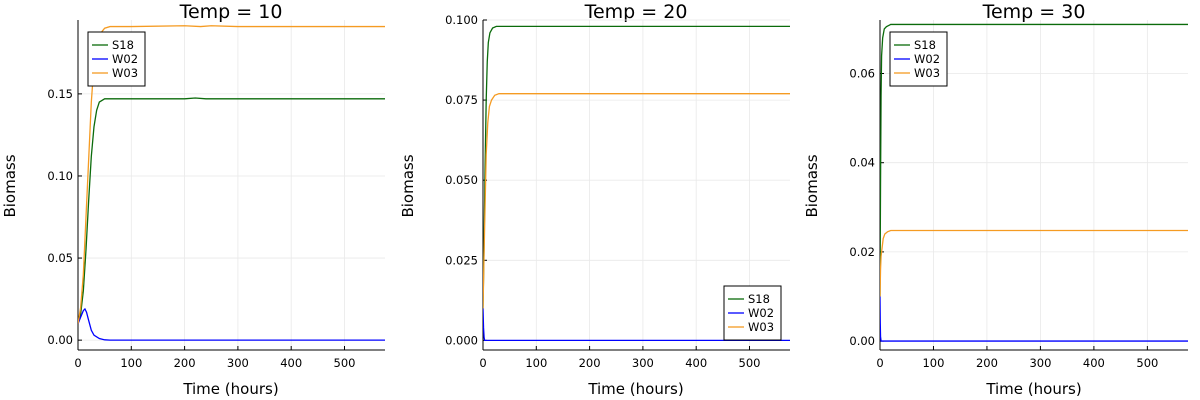 This screenshot has height=400, width=1200. I want to click on legend-box, so click(116, 59).